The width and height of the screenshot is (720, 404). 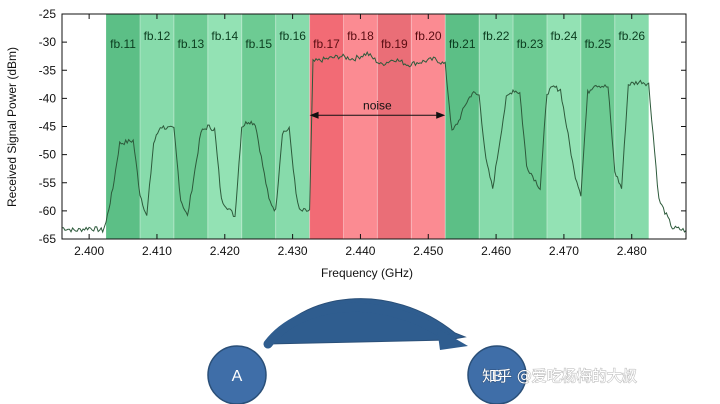 I want to click on curved-arrow-head, so click(x=452, y=339).